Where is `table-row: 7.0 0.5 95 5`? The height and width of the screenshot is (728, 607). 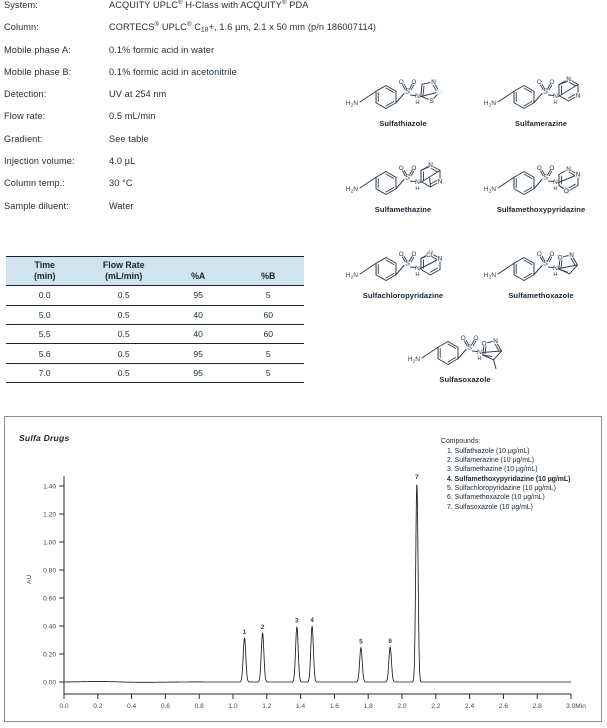 table-row: 7.0 0.5 95 5 is located at coordinates (155, 373).